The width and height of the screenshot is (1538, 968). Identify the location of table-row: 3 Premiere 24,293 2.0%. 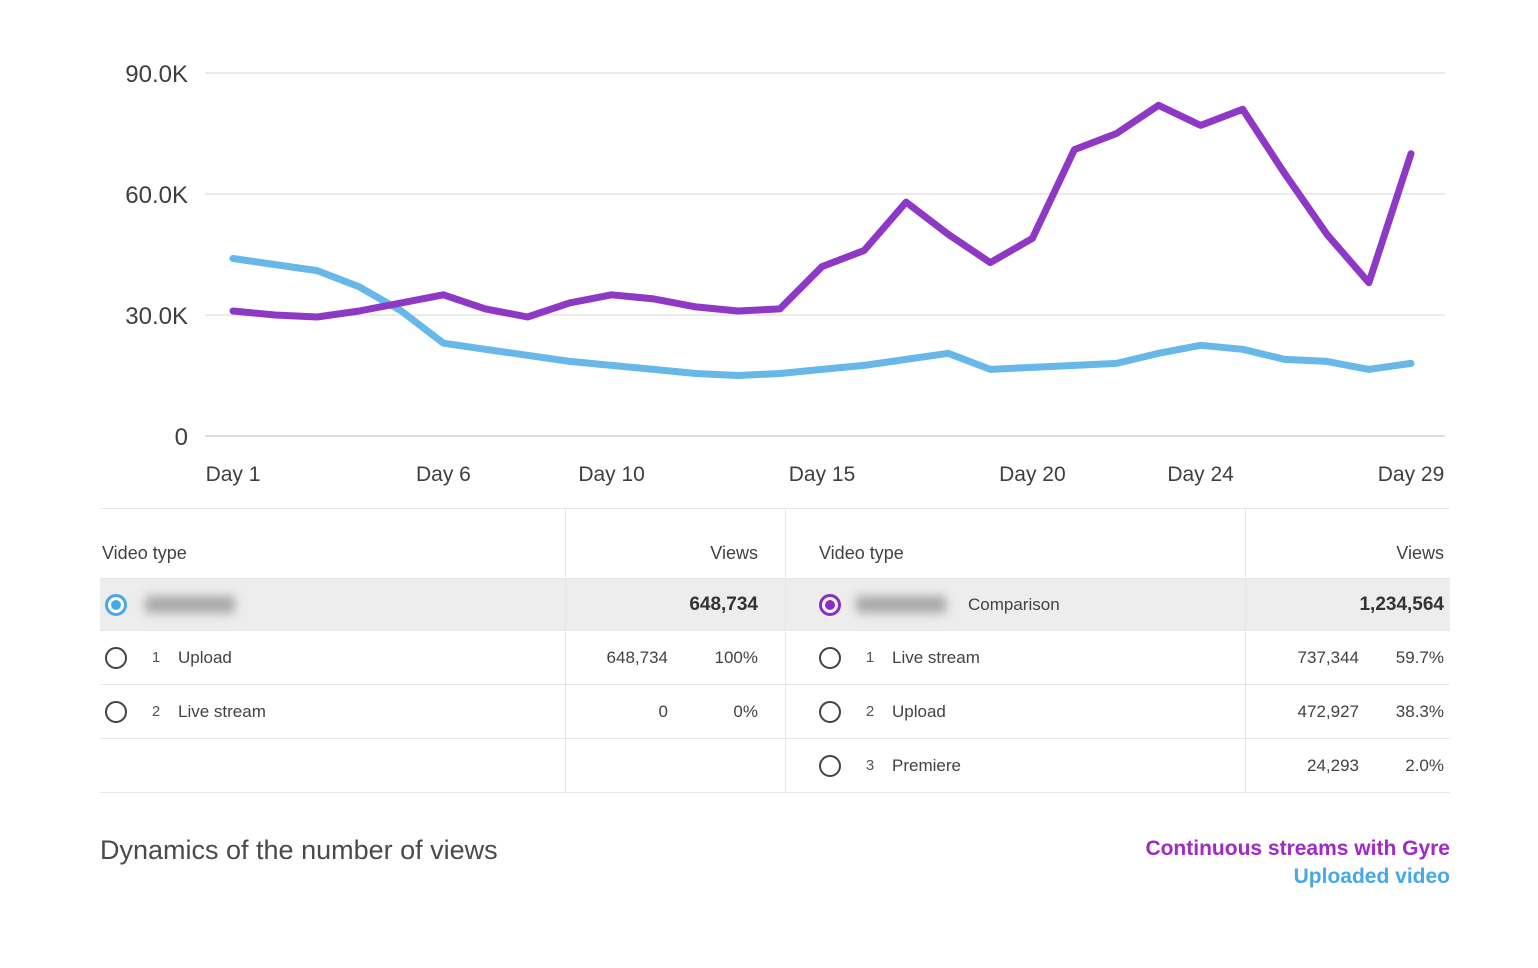
(1118, 766).